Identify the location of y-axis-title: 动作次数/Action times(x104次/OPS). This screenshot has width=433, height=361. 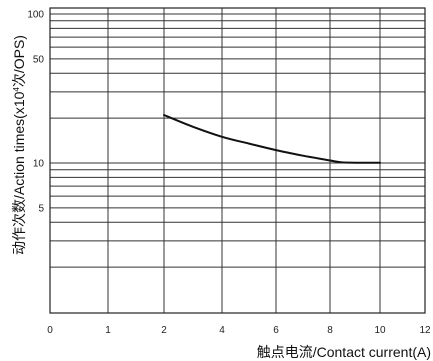
(19, 145).